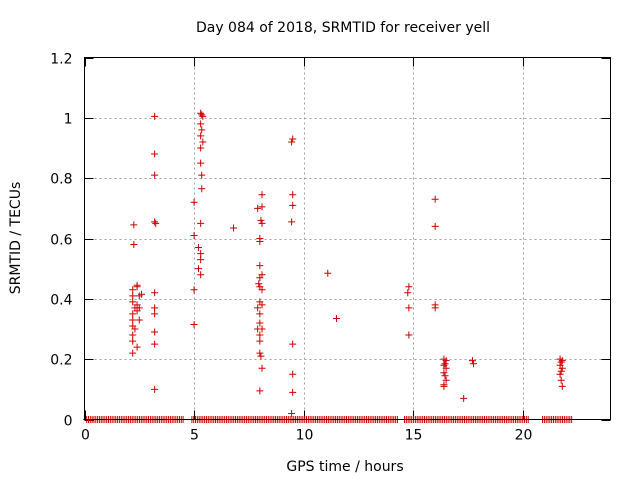  What do you see at coordinates (61, 361) in the screenshot?
I see `y-tick-label: 0.2` at bounding box center [61, 361].